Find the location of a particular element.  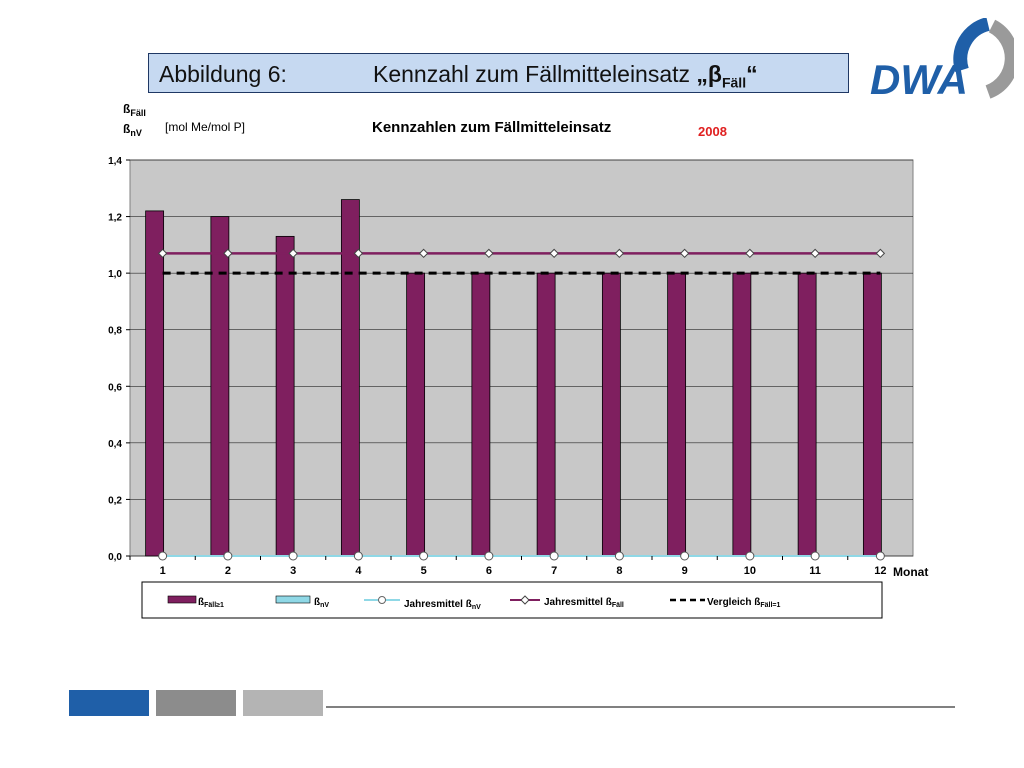

logo-arc-gray is located at coordinates (999, 59).